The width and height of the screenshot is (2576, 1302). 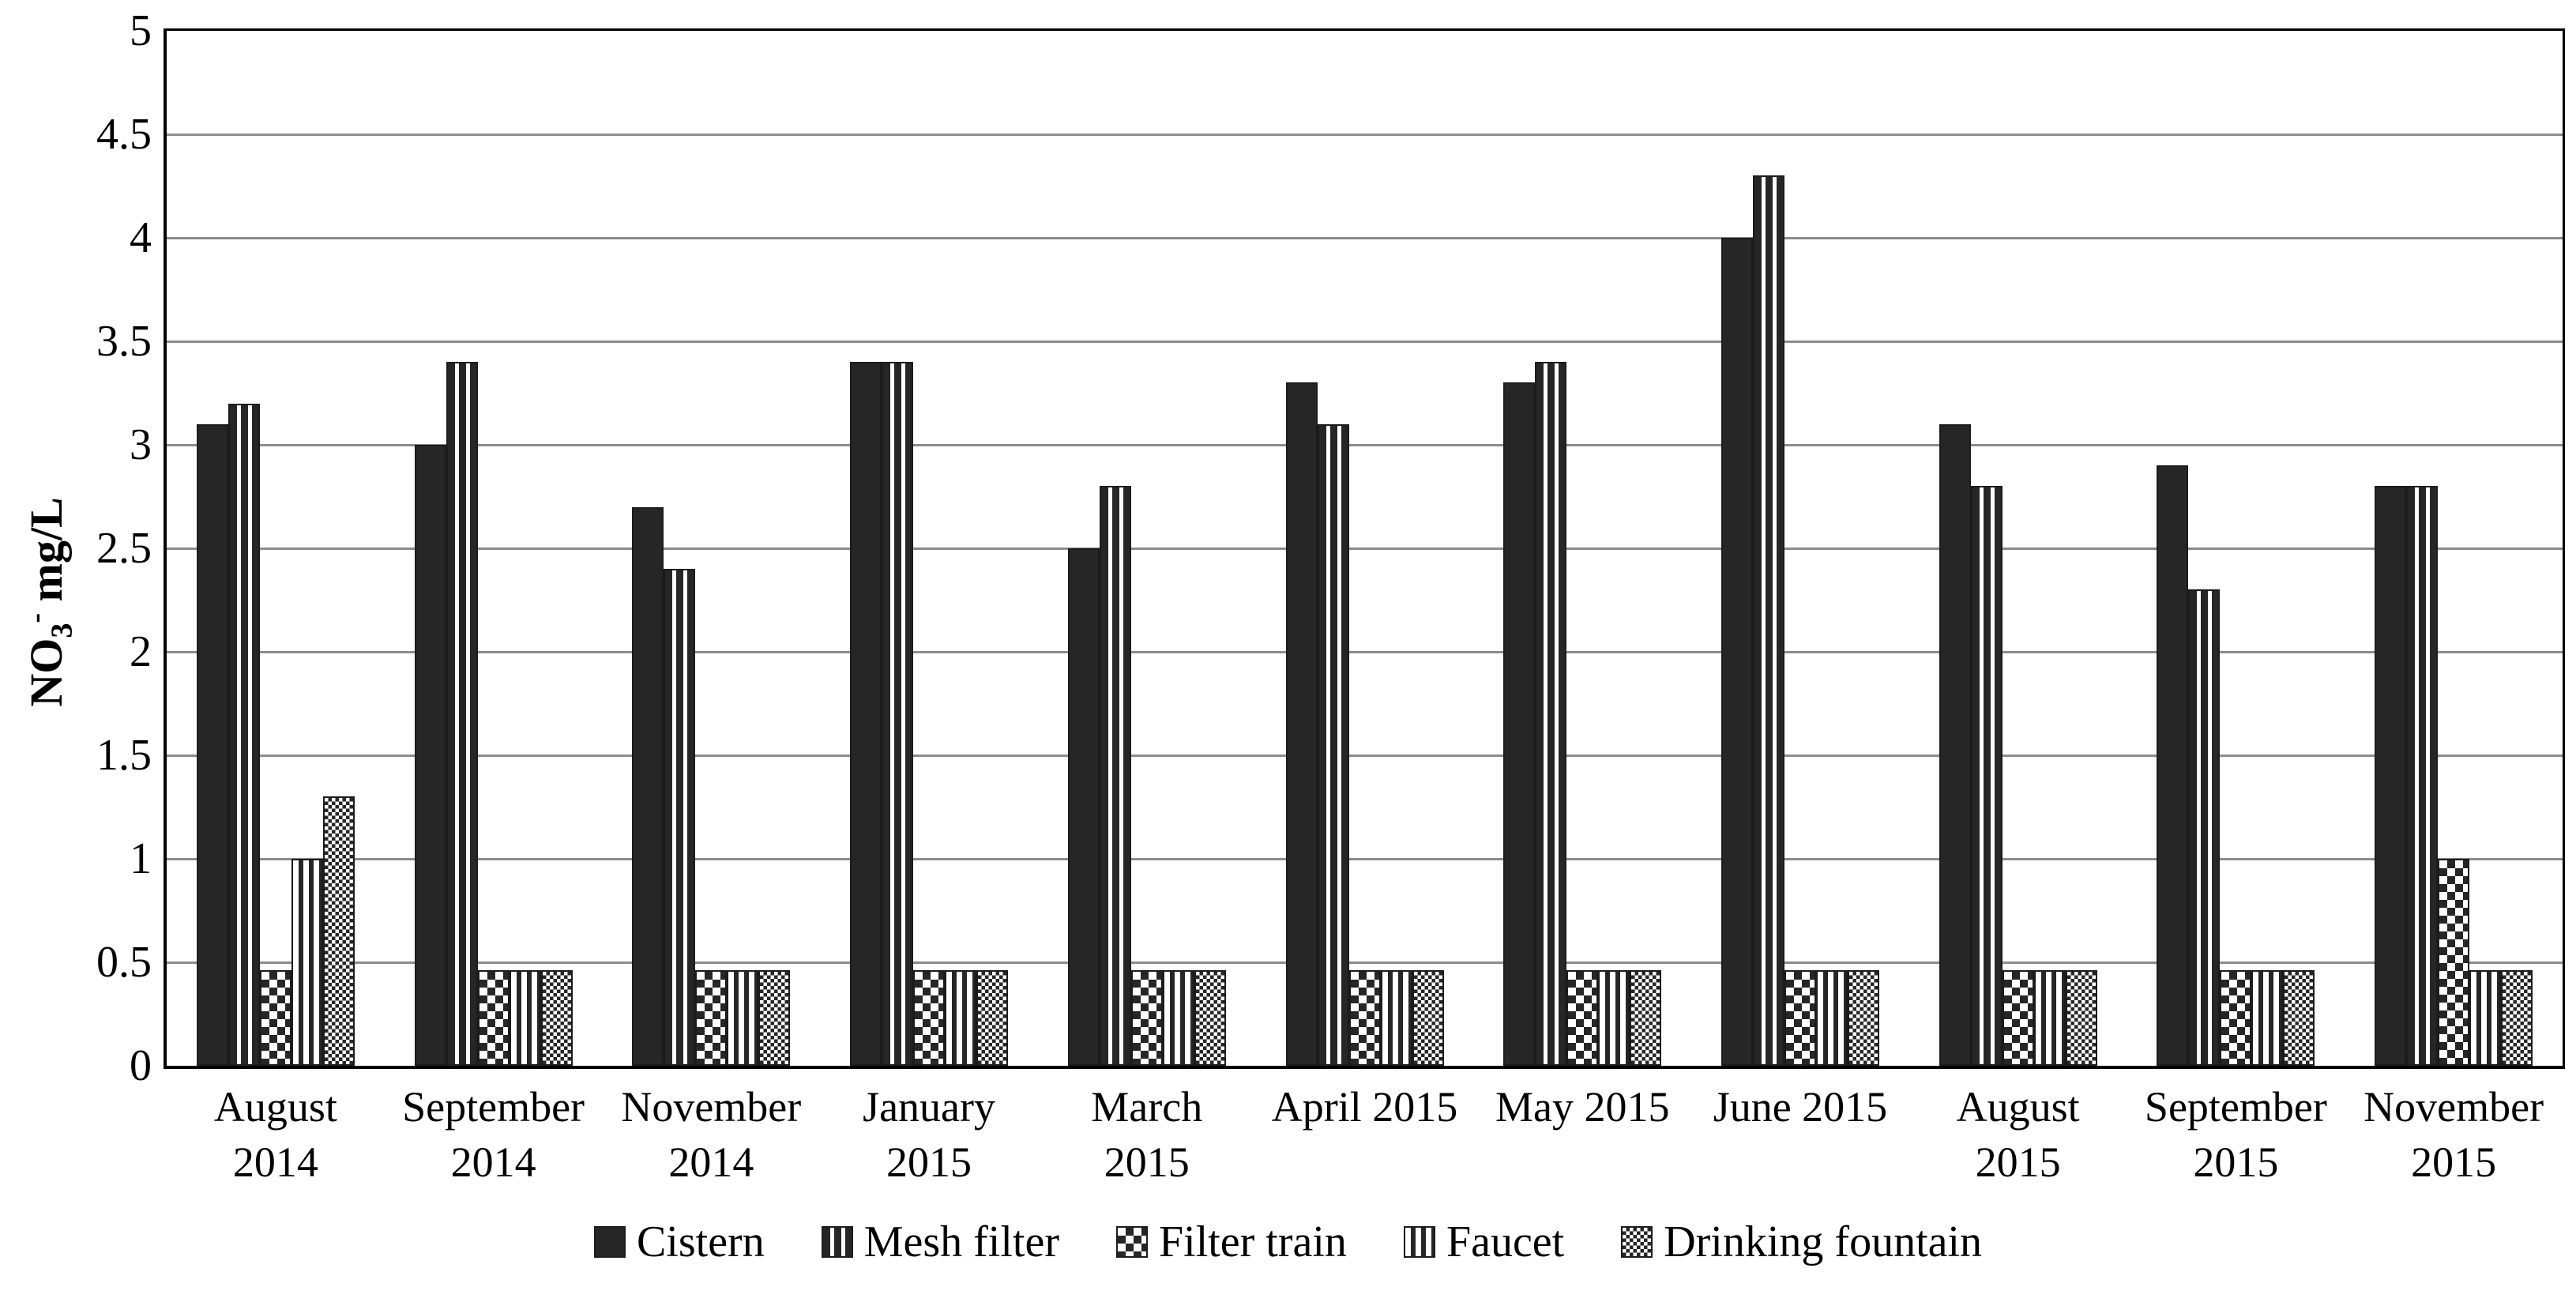 What do you see at coordinates (2081, 1018) in the screenshot?
I see `bar-drinking-fountain-August-2015` at bounding box center [2081, 1018].